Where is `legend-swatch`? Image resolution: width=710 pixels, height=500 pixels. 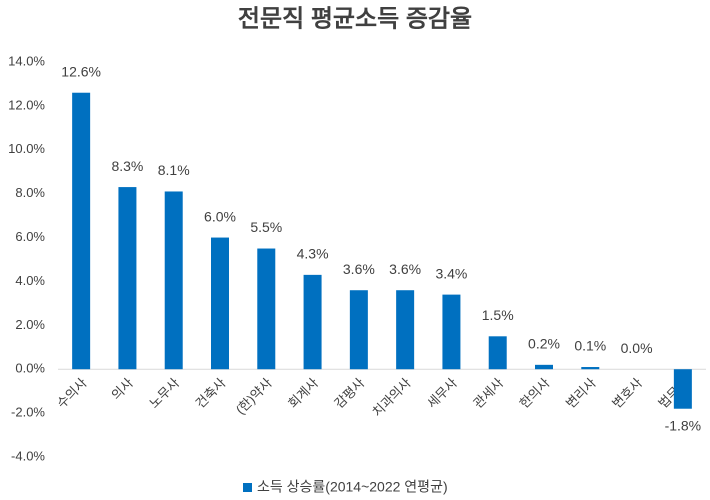 legend-swatch is located at coordinates (247, 487).